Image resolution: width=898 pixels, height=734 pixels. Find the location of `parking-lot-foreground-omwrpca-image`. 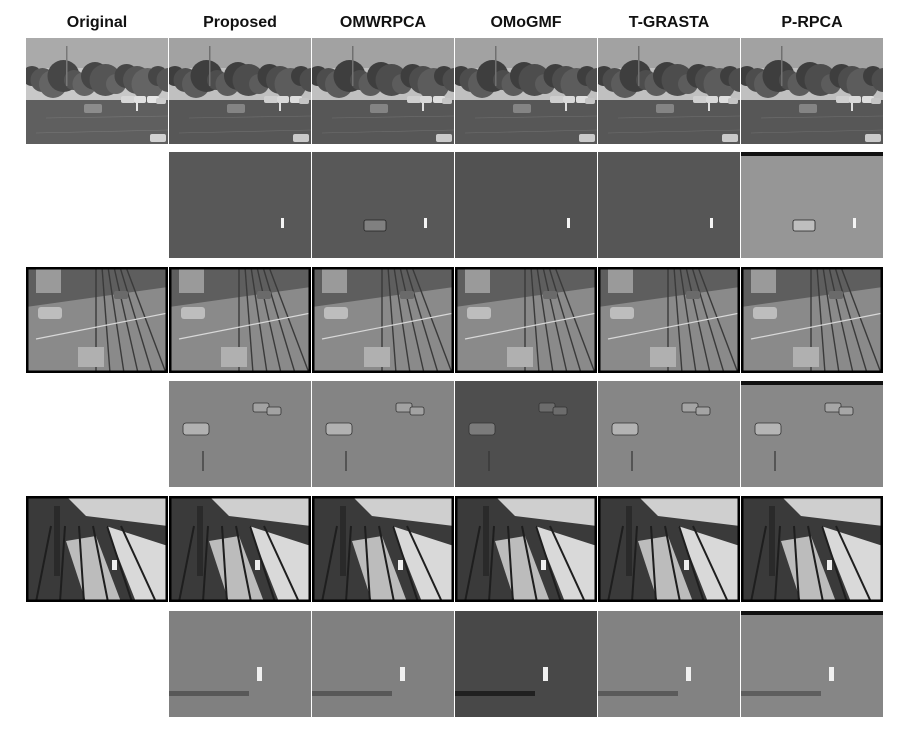

parking-lot-foreground-omwrpca-image is located at coordinates (383, 205).